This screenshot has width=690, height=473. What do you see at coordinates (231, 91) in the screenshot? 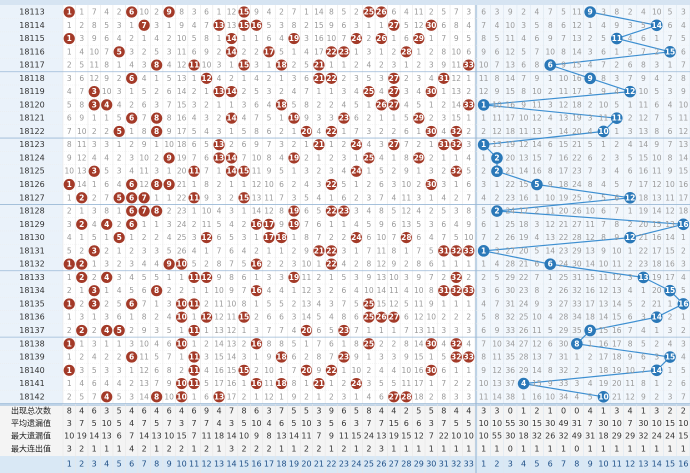
I see `red-ball-number: 14` at bounding box center [231, 91].